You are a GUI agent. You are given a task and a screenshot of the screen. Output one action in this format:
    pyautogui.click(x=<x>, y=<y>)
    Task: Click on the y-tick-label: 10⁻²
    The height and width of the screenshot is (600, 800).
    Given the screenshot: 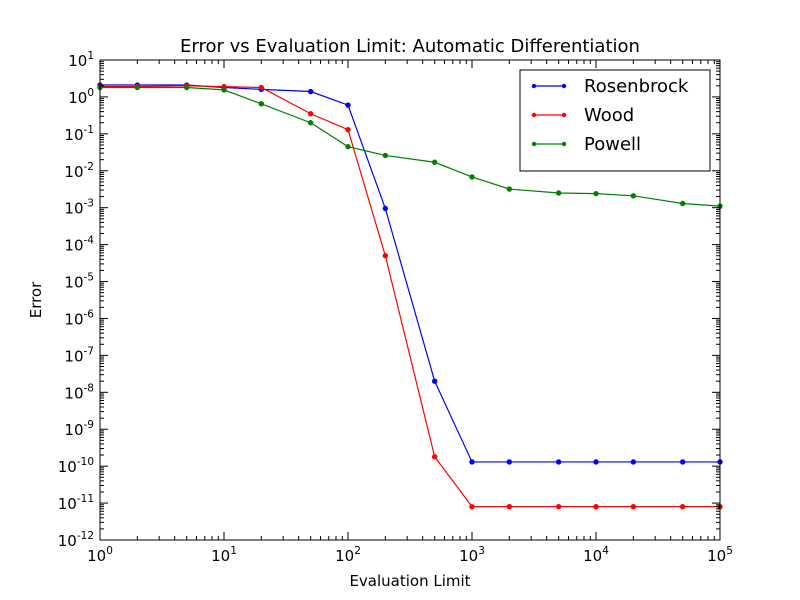 What is the action you would take?
    pyautogui.click(x=79, y=171)
    